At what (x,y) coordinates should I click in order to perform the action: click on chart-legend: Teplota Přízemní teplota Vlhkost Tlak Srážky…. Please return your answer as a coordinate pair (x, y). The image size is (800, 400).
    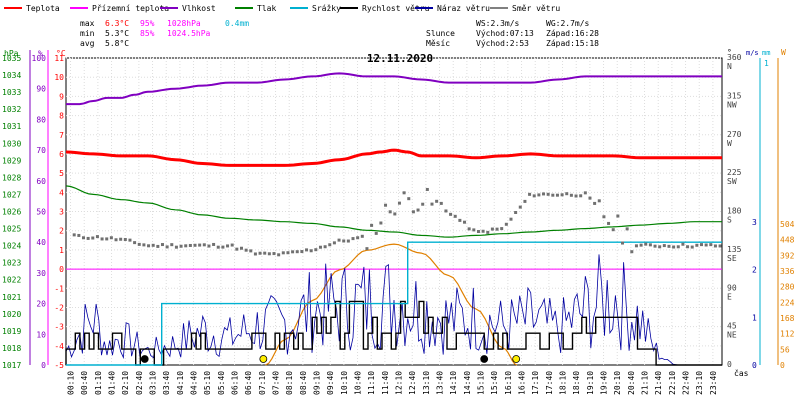
    Looking at the image, I should click on (282, 8).